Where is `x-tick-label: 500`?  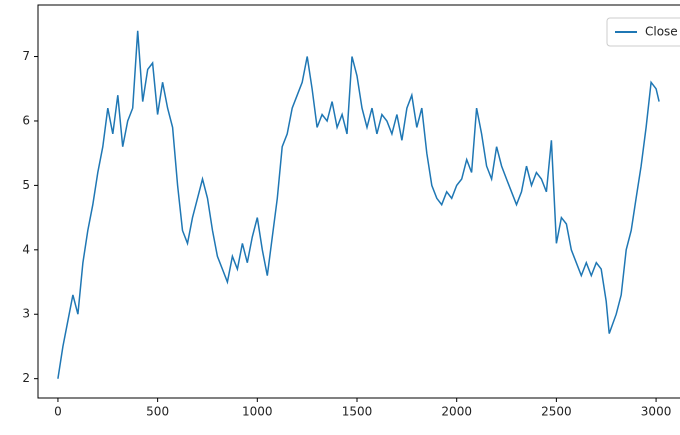 x-tick-label: 500 is located at coordinates (157, 412).